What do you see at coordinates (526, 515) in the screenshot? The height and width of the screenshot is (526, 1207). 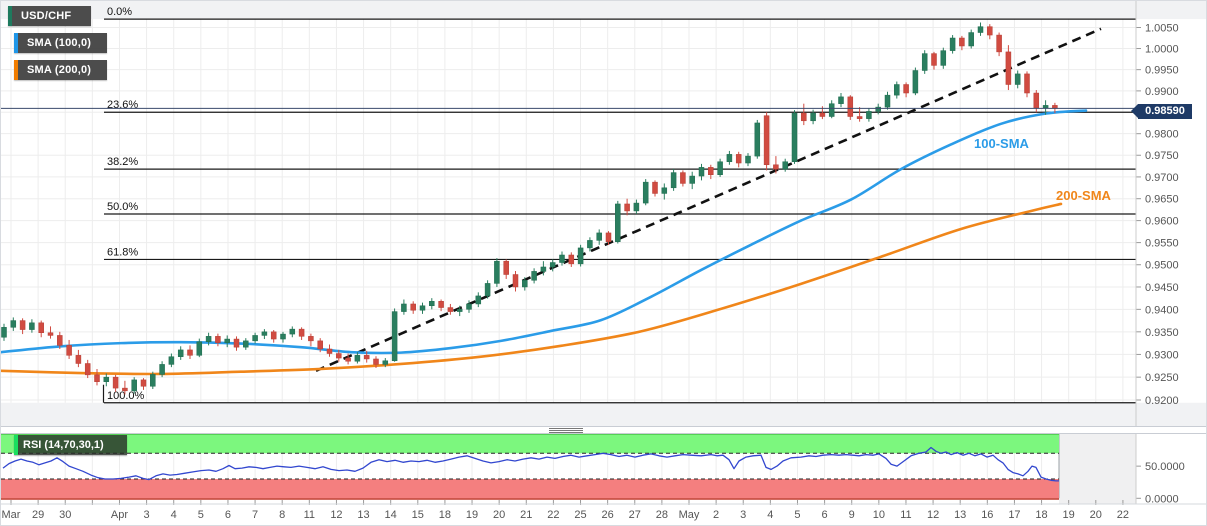 I see `svg-text: 21` at bounding box center [526, 515].